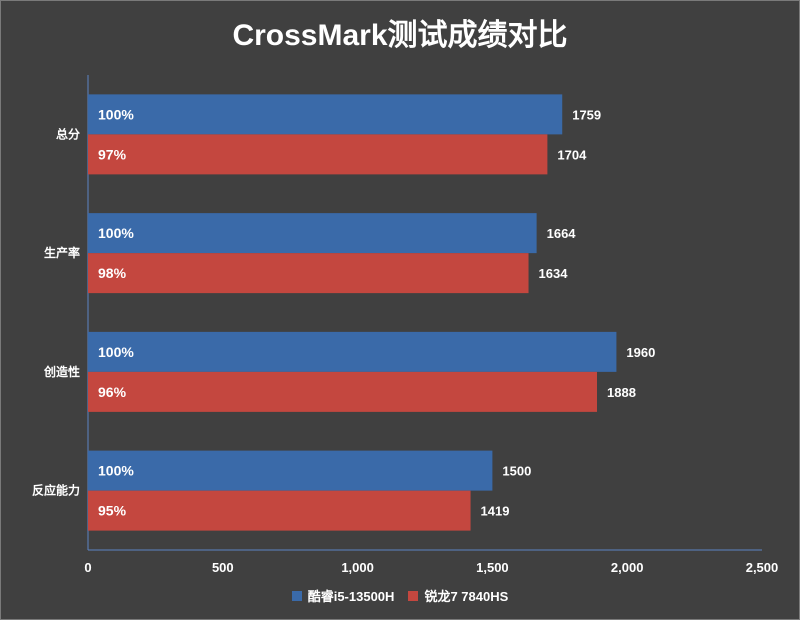 This screenshot has height=620, width=800. Describe the element at coordinates (562, 233) in the screenshot. I see `bar-value-label: 1664` at that location.